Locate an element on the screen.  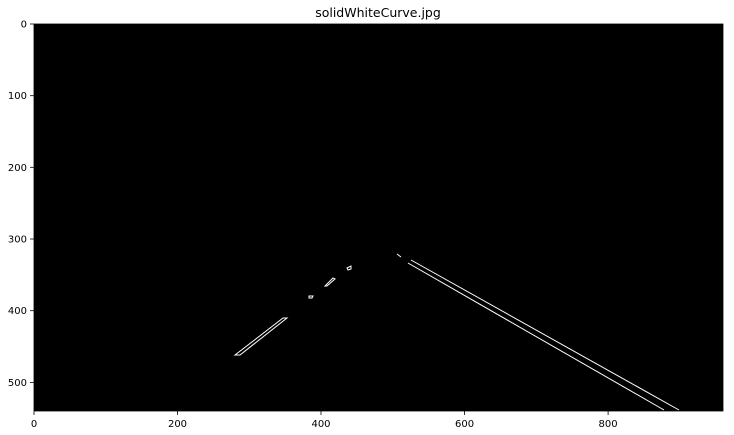
y-tick-label: 0 is located at coordinates (24, 25).